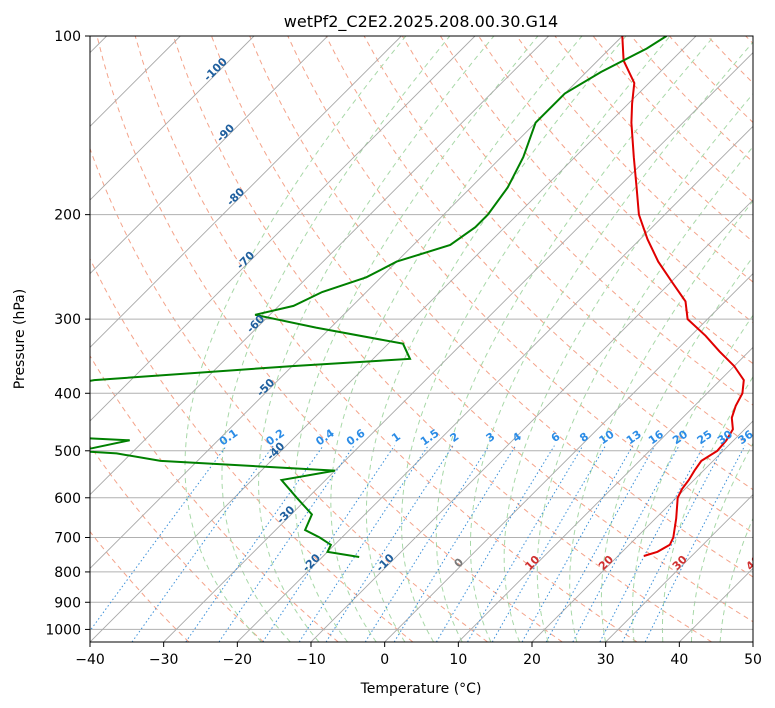  What do you see at coordinates (67, 539) in the screenshot?
I see `y-tick-label: 700` at bounding box center [67, 539].